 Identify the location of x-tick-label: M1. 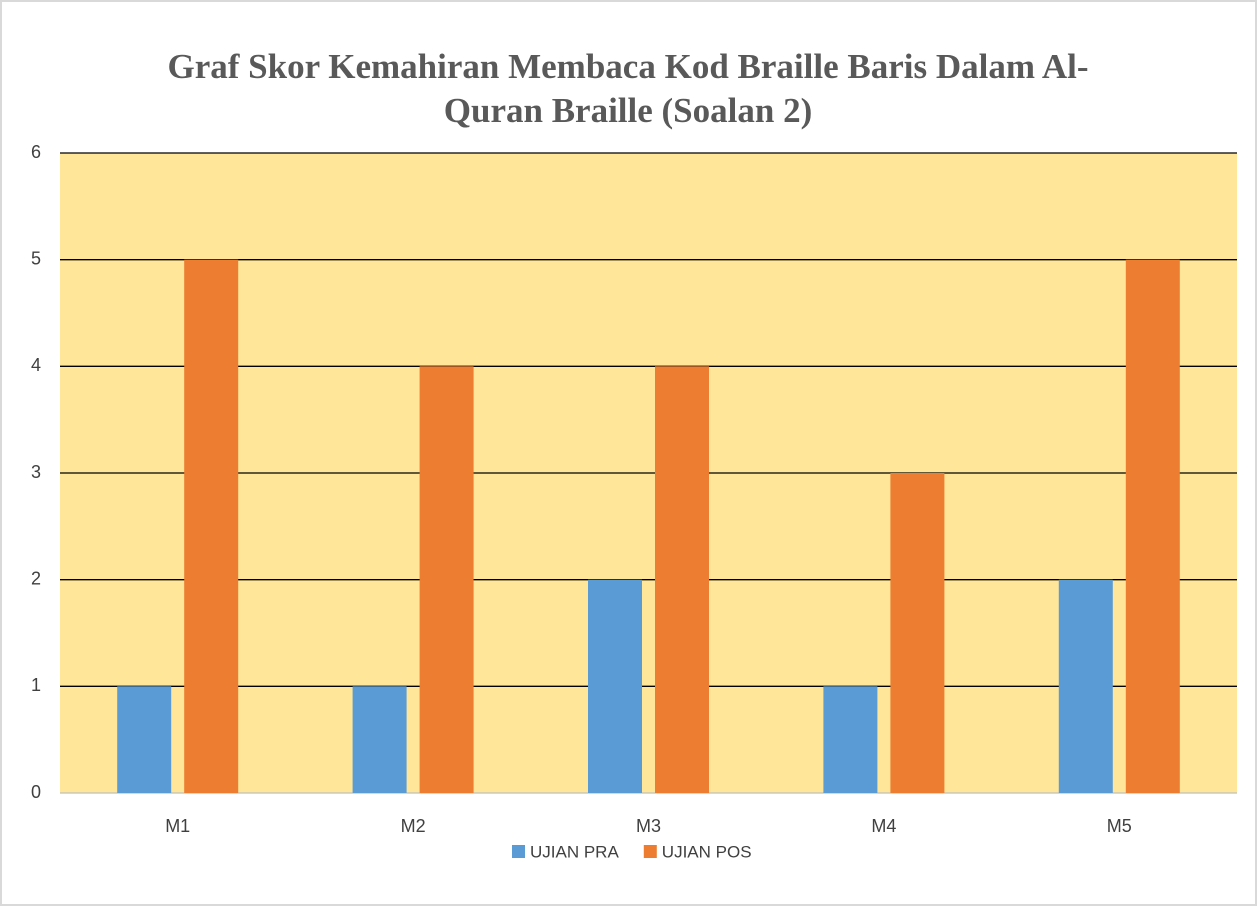
(177, 826).